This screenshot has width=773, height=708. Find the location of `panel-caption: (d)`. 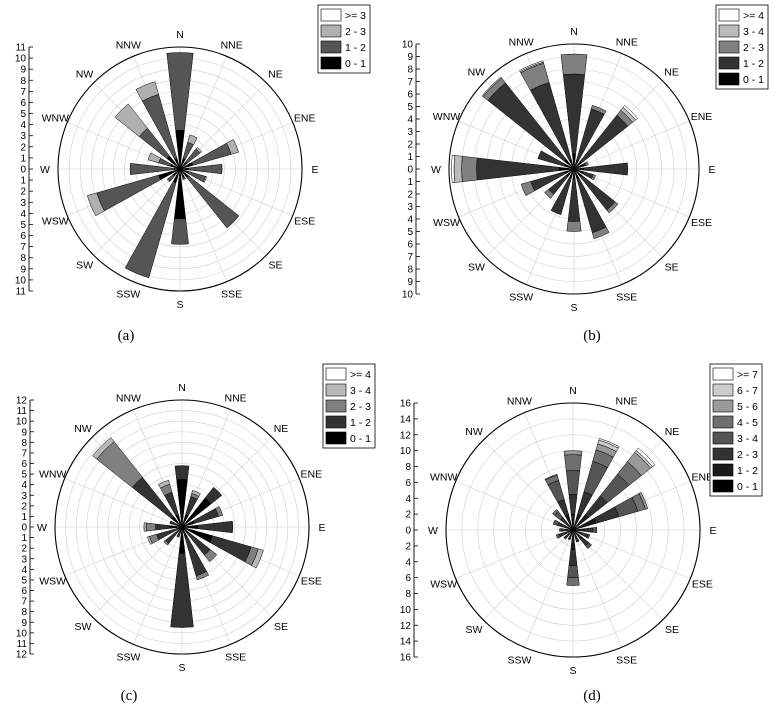

panel-caption: (d) is located at coordinates (592, 696).